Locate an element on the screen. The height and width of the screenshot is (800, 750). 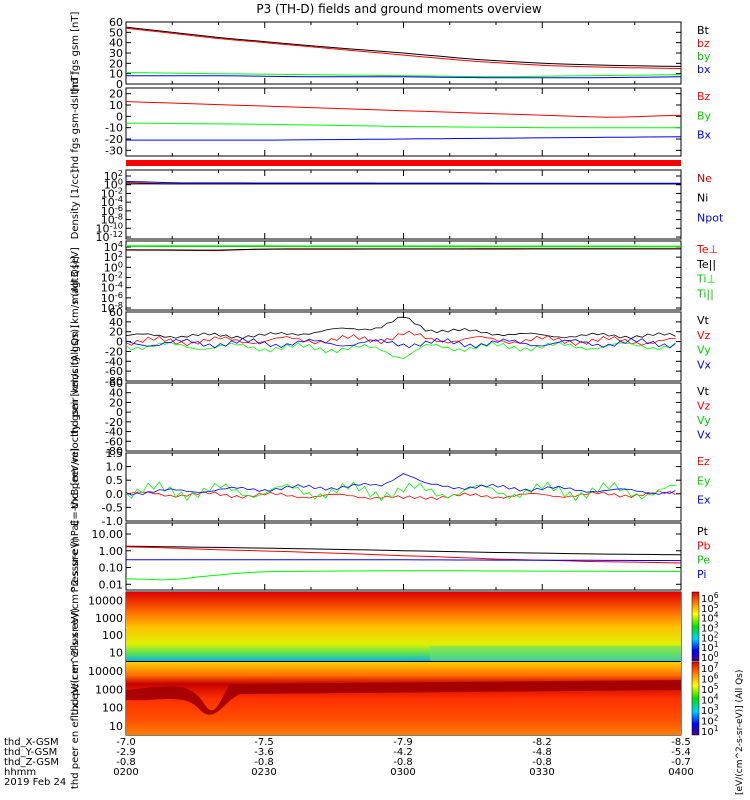
series-Te|| is located at coordinates (403, 249).